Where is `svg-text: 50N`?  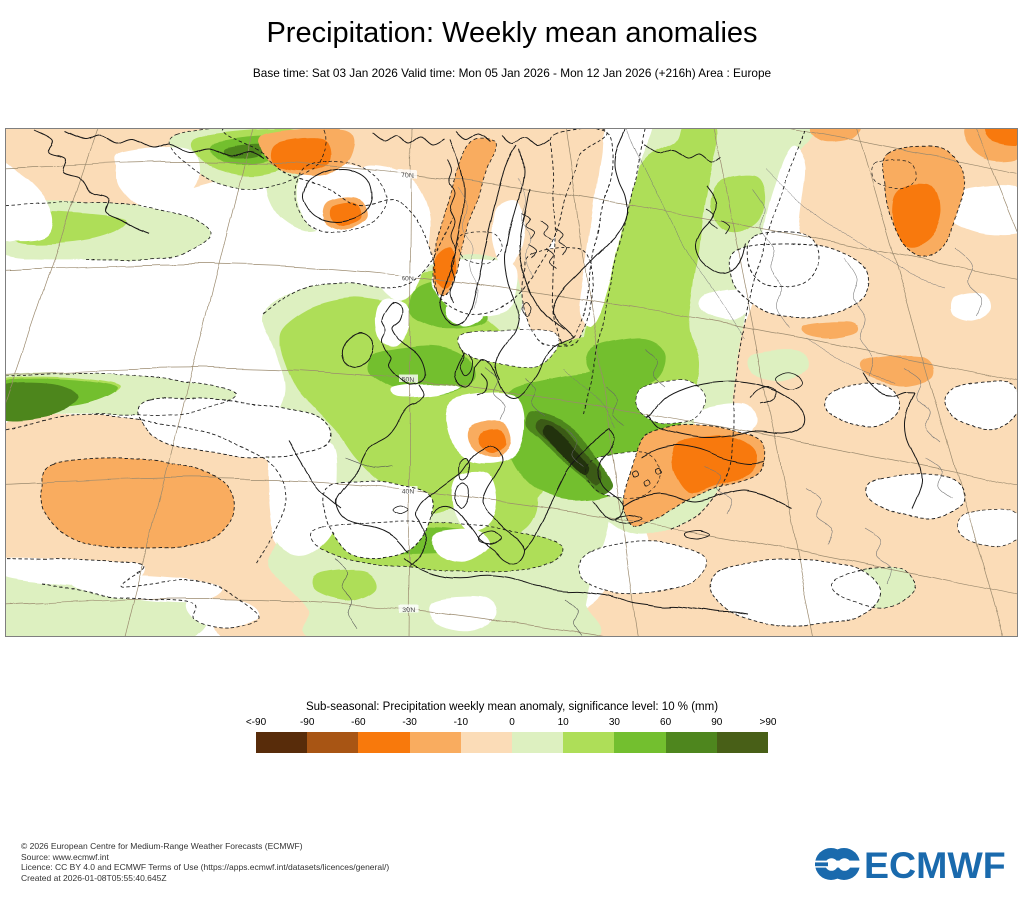
svg-text: 50N is located at coordinates (408, 381).